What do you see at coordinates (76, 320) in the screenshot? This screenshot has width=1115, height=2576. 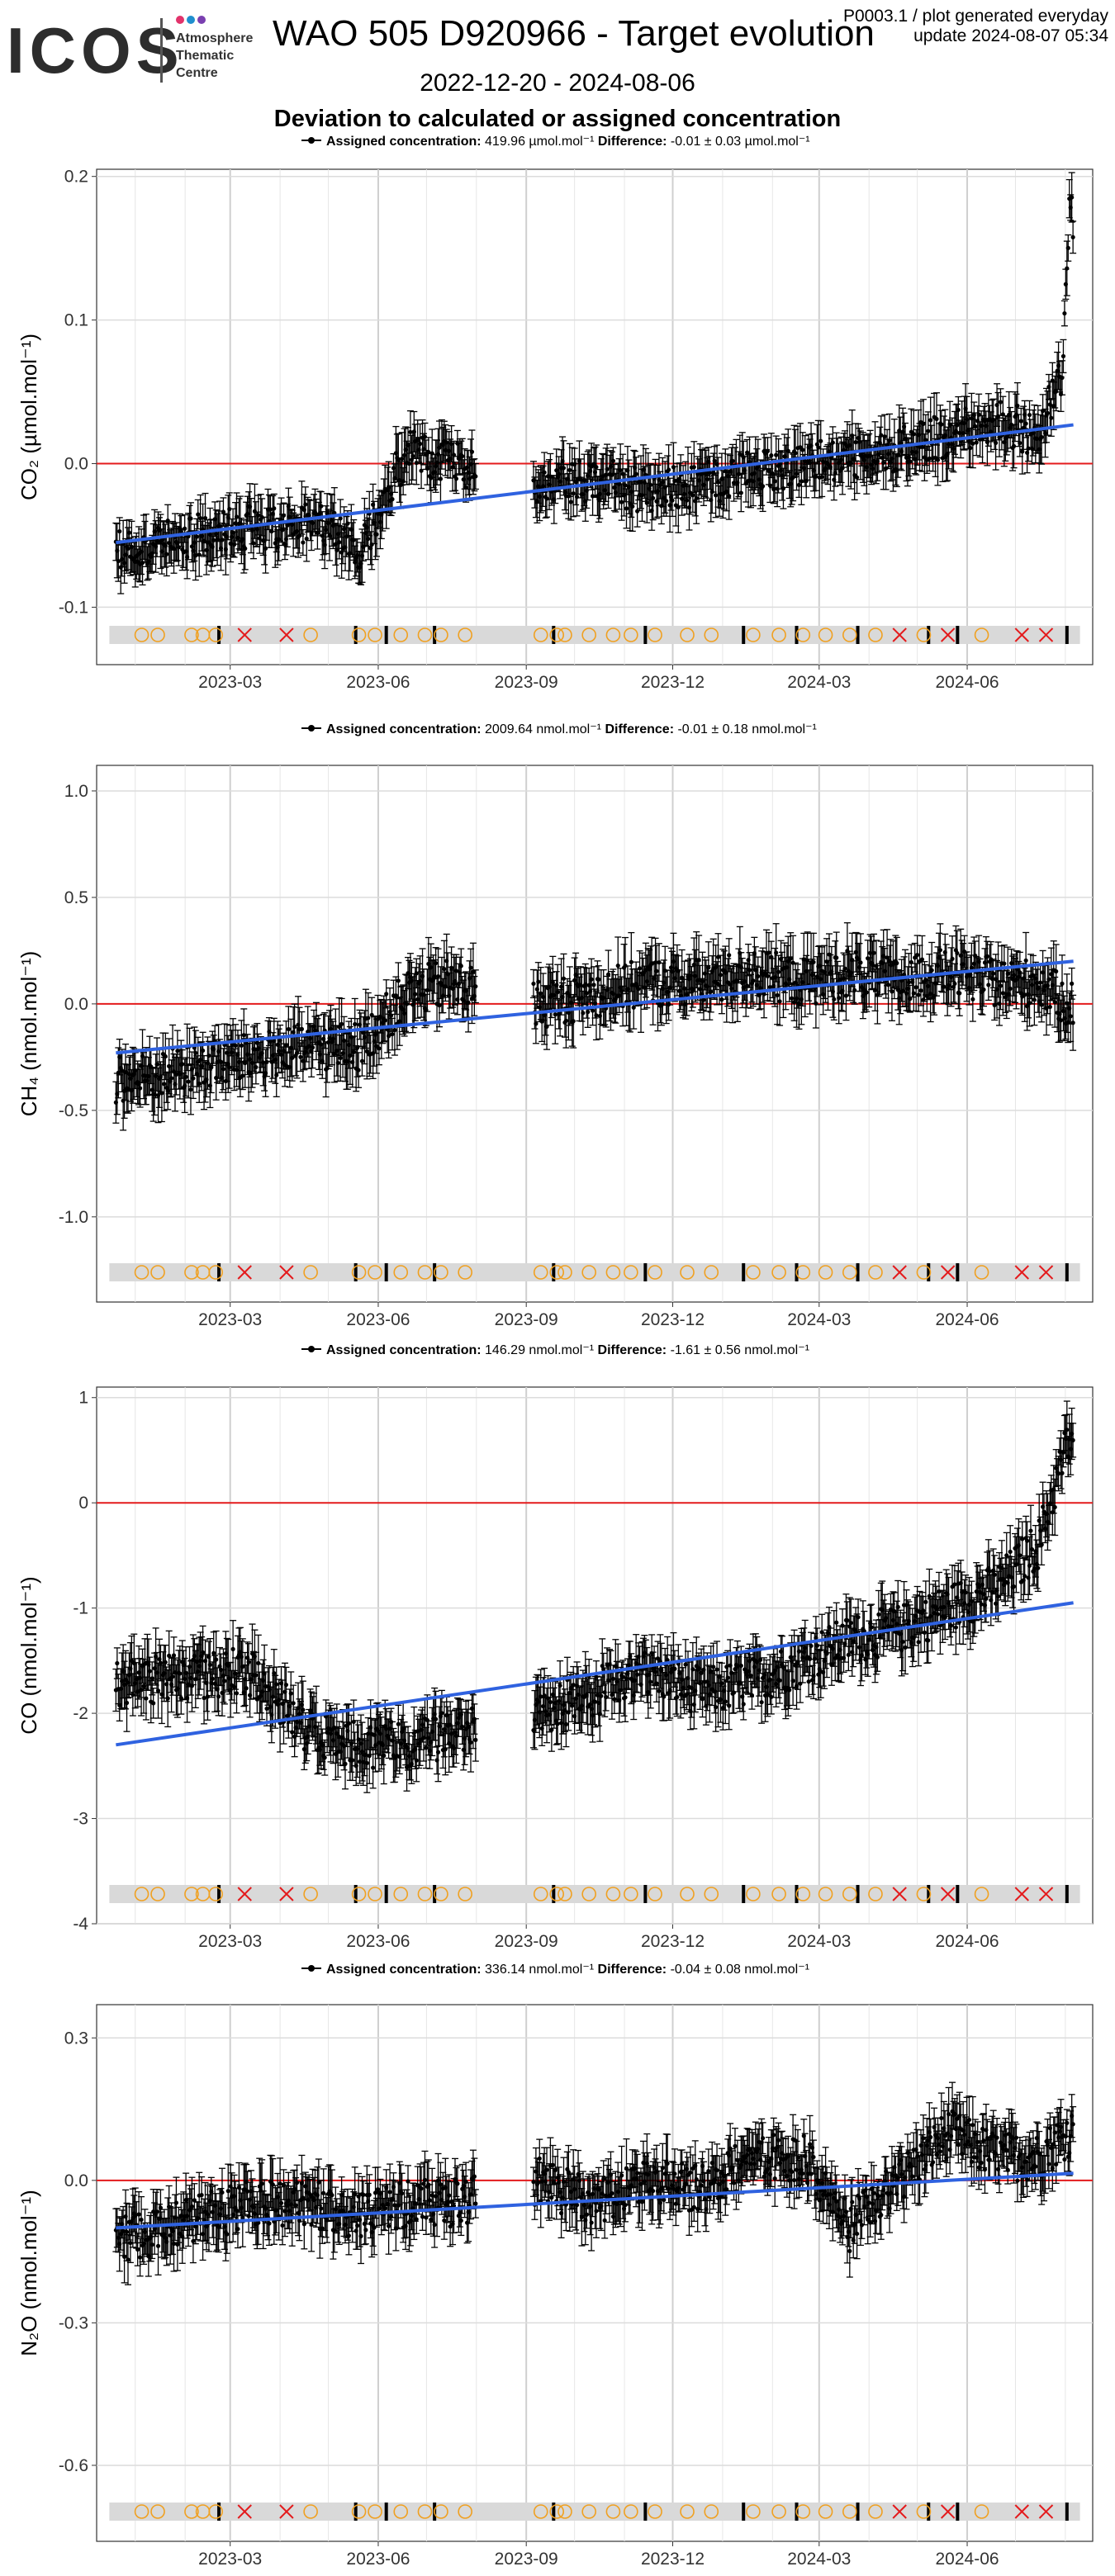 I see `y-tick-label: 0.1` at bounding box center [76, 320].